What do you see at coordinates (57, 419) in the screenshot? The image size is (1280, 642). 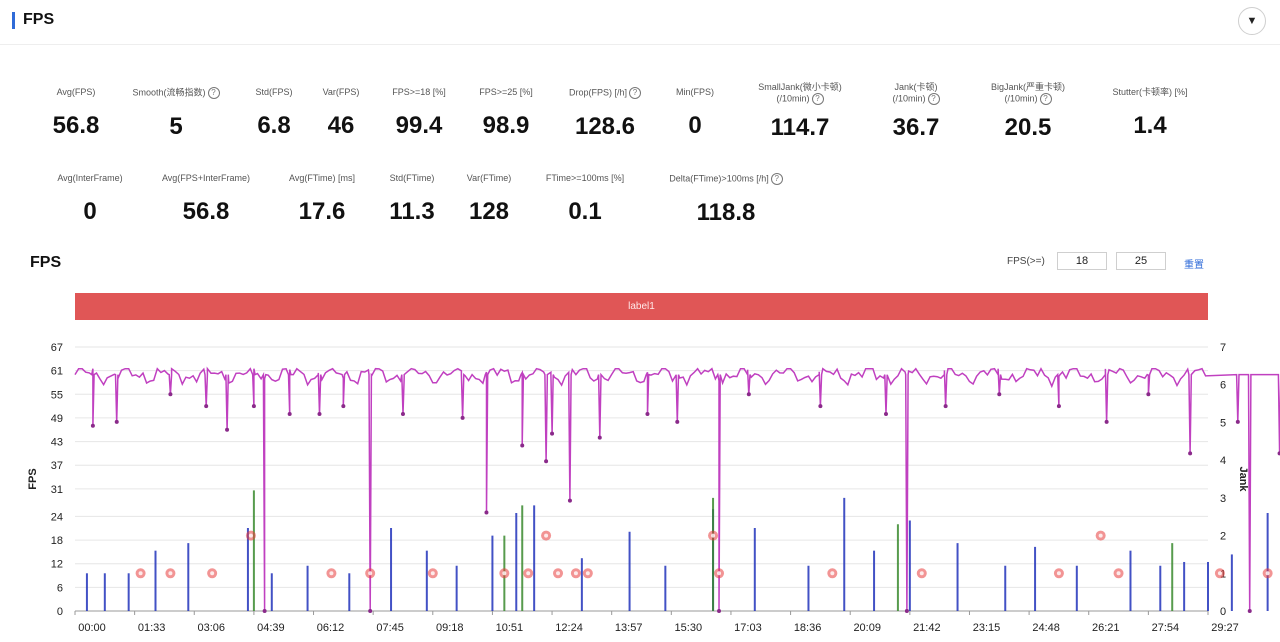 I see `y-tick-label: 49` at bounding box center [57, 419].